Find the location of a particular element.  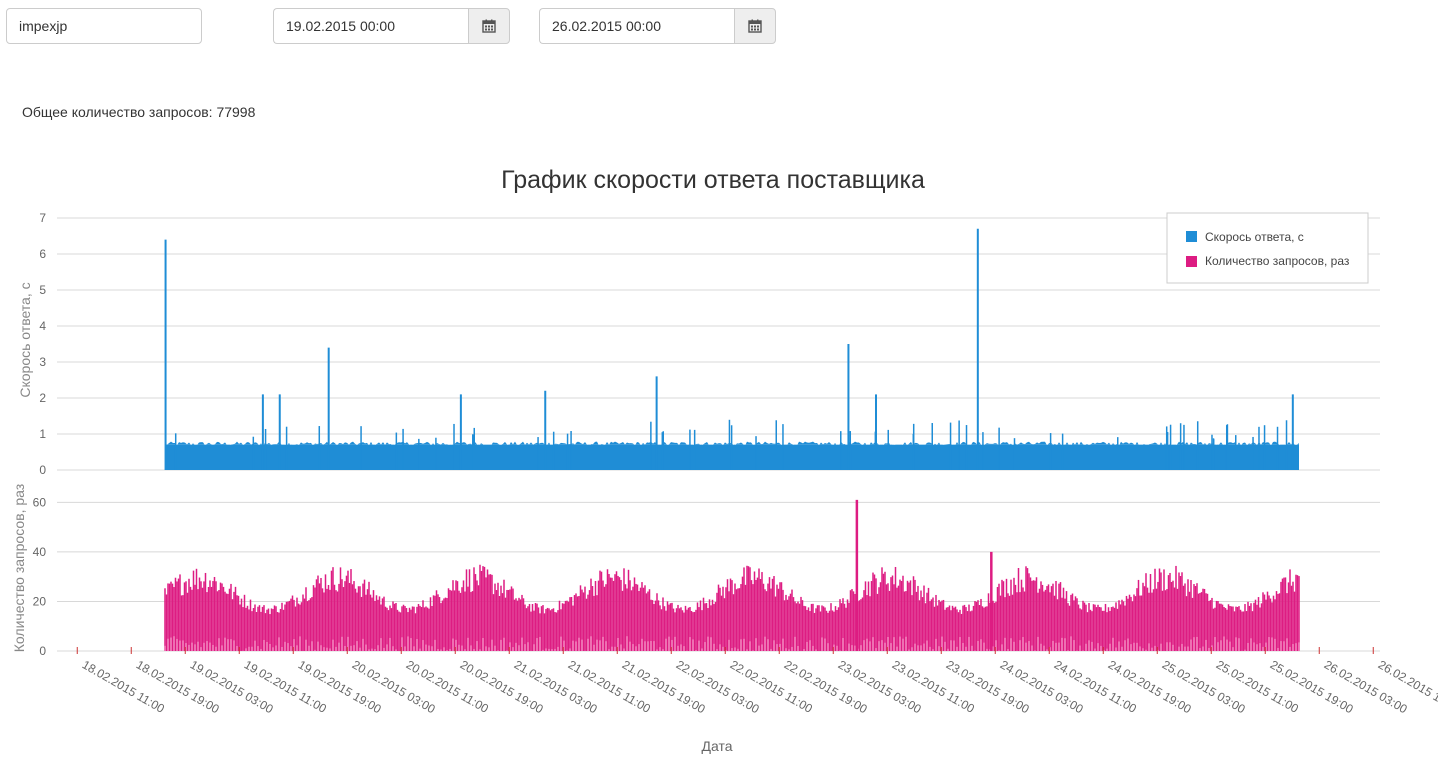

speed-y-tick-label: 4 is located at coordinates (42, 326).